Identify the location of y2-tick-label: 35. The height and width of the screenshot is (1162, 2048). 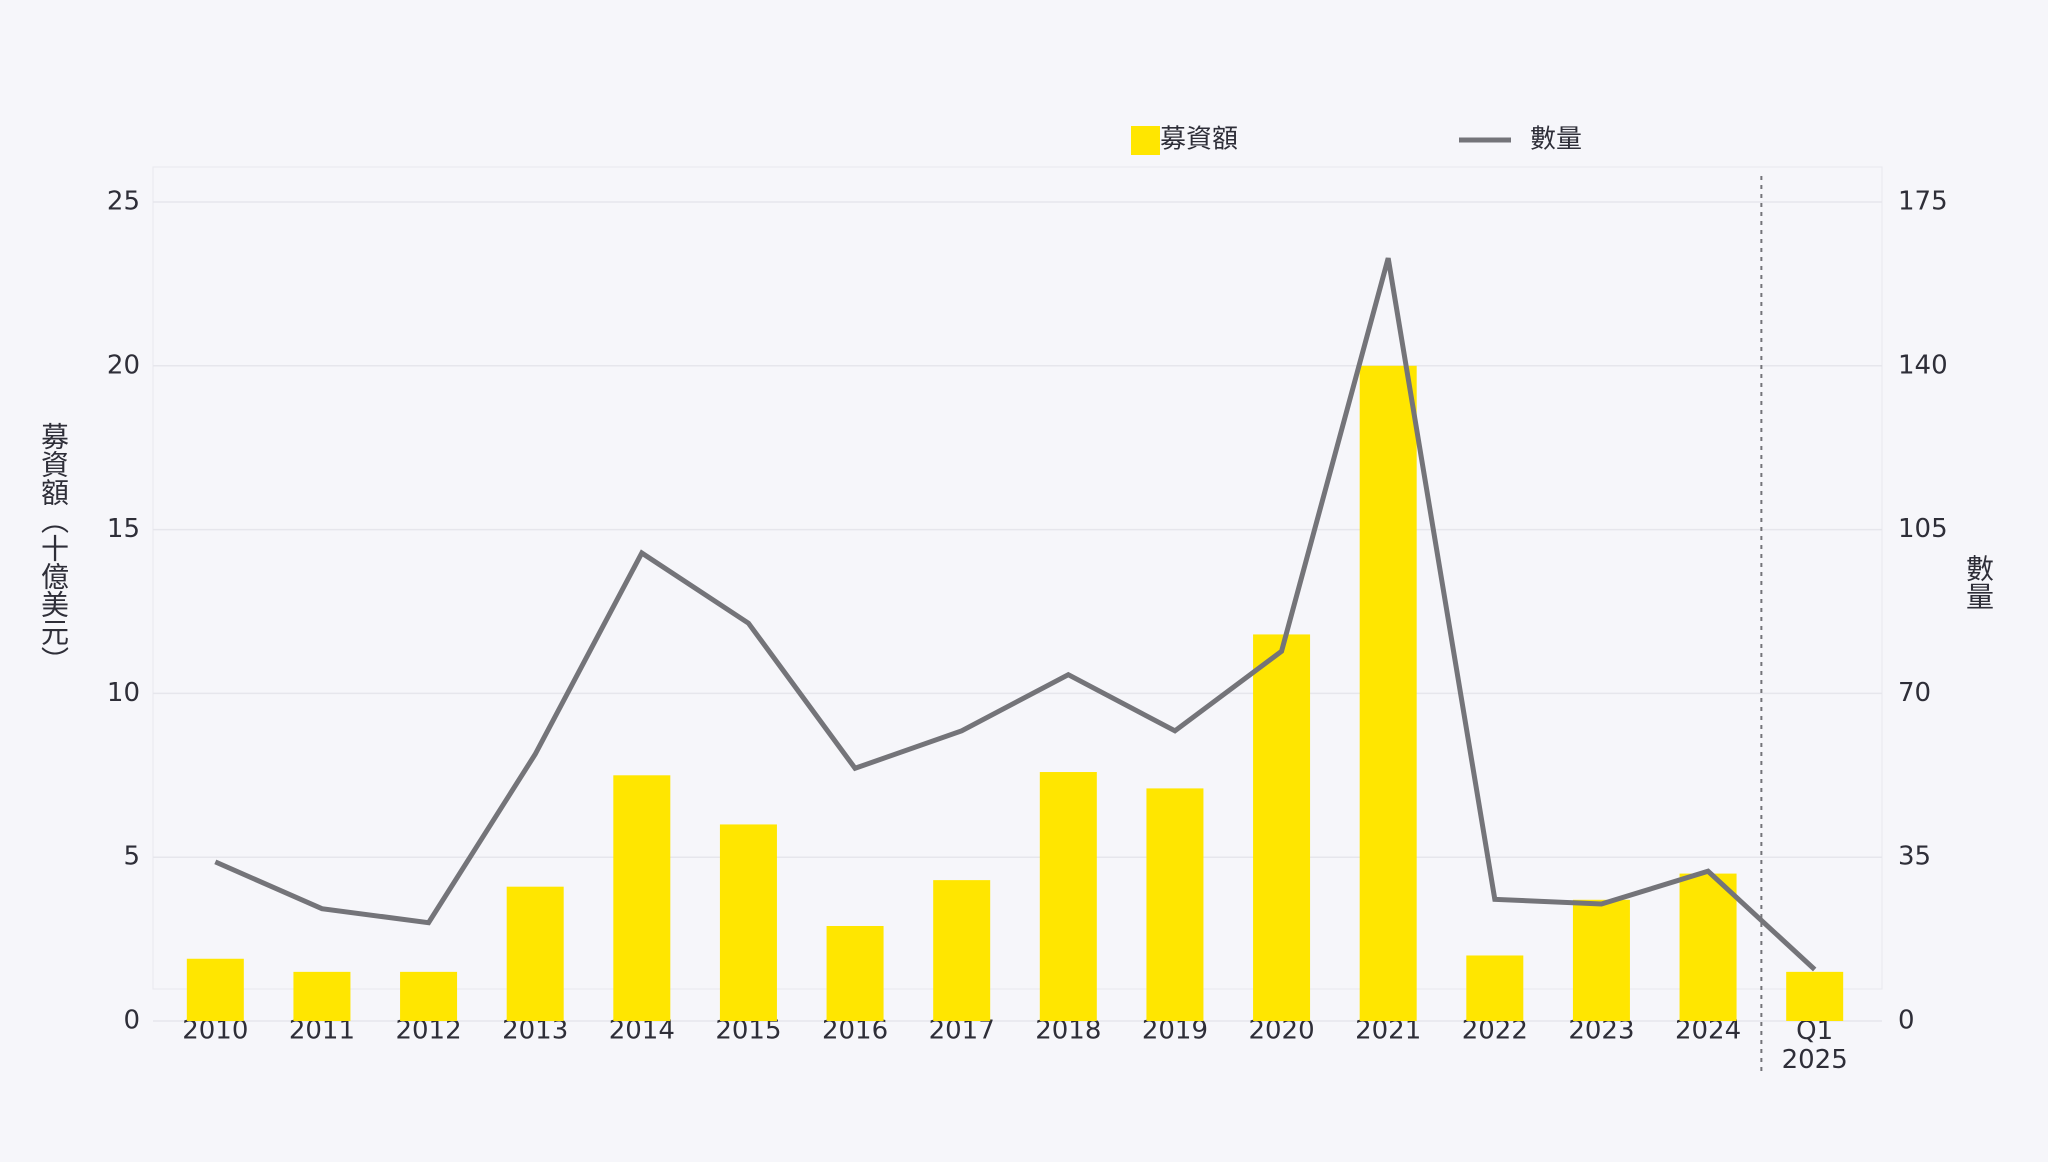
(1914, 857).